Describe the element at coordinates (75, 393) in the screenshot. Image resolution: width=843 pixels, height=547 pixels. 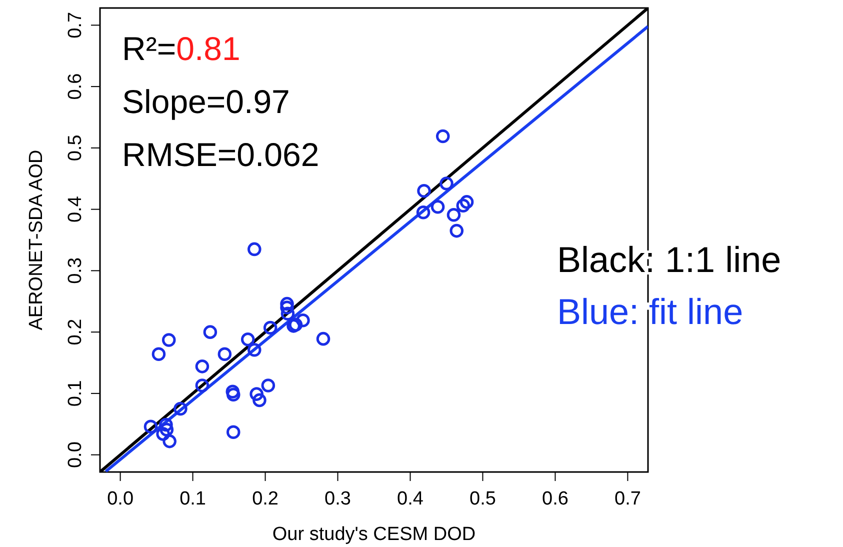
I see `y-tick-label: 0.1` at that location.